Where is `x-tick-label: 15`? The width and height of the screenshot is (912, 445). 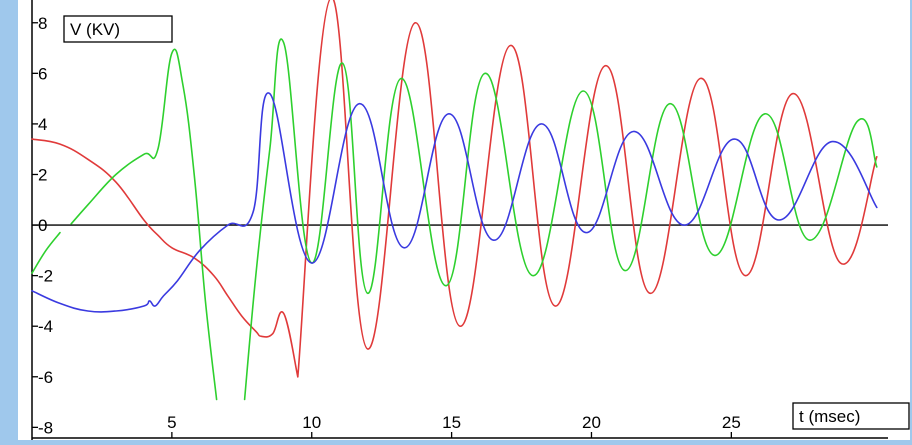
x-tick-label: 15 is located at coordinates (451, 422).